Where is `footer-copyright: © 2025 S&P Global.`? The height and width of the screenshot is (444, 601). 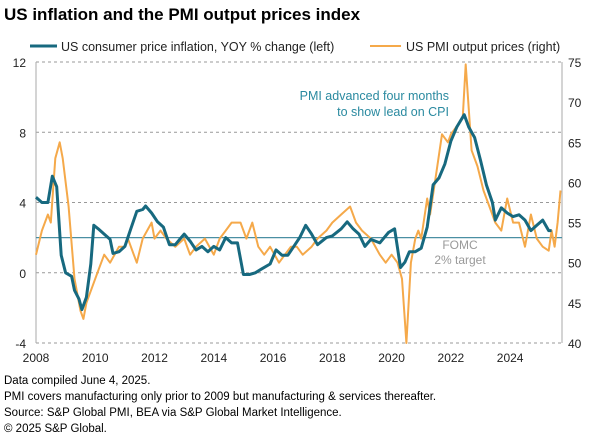
footer-copyright: © 2025 S&P Global. is located at coordinates (55, 429).